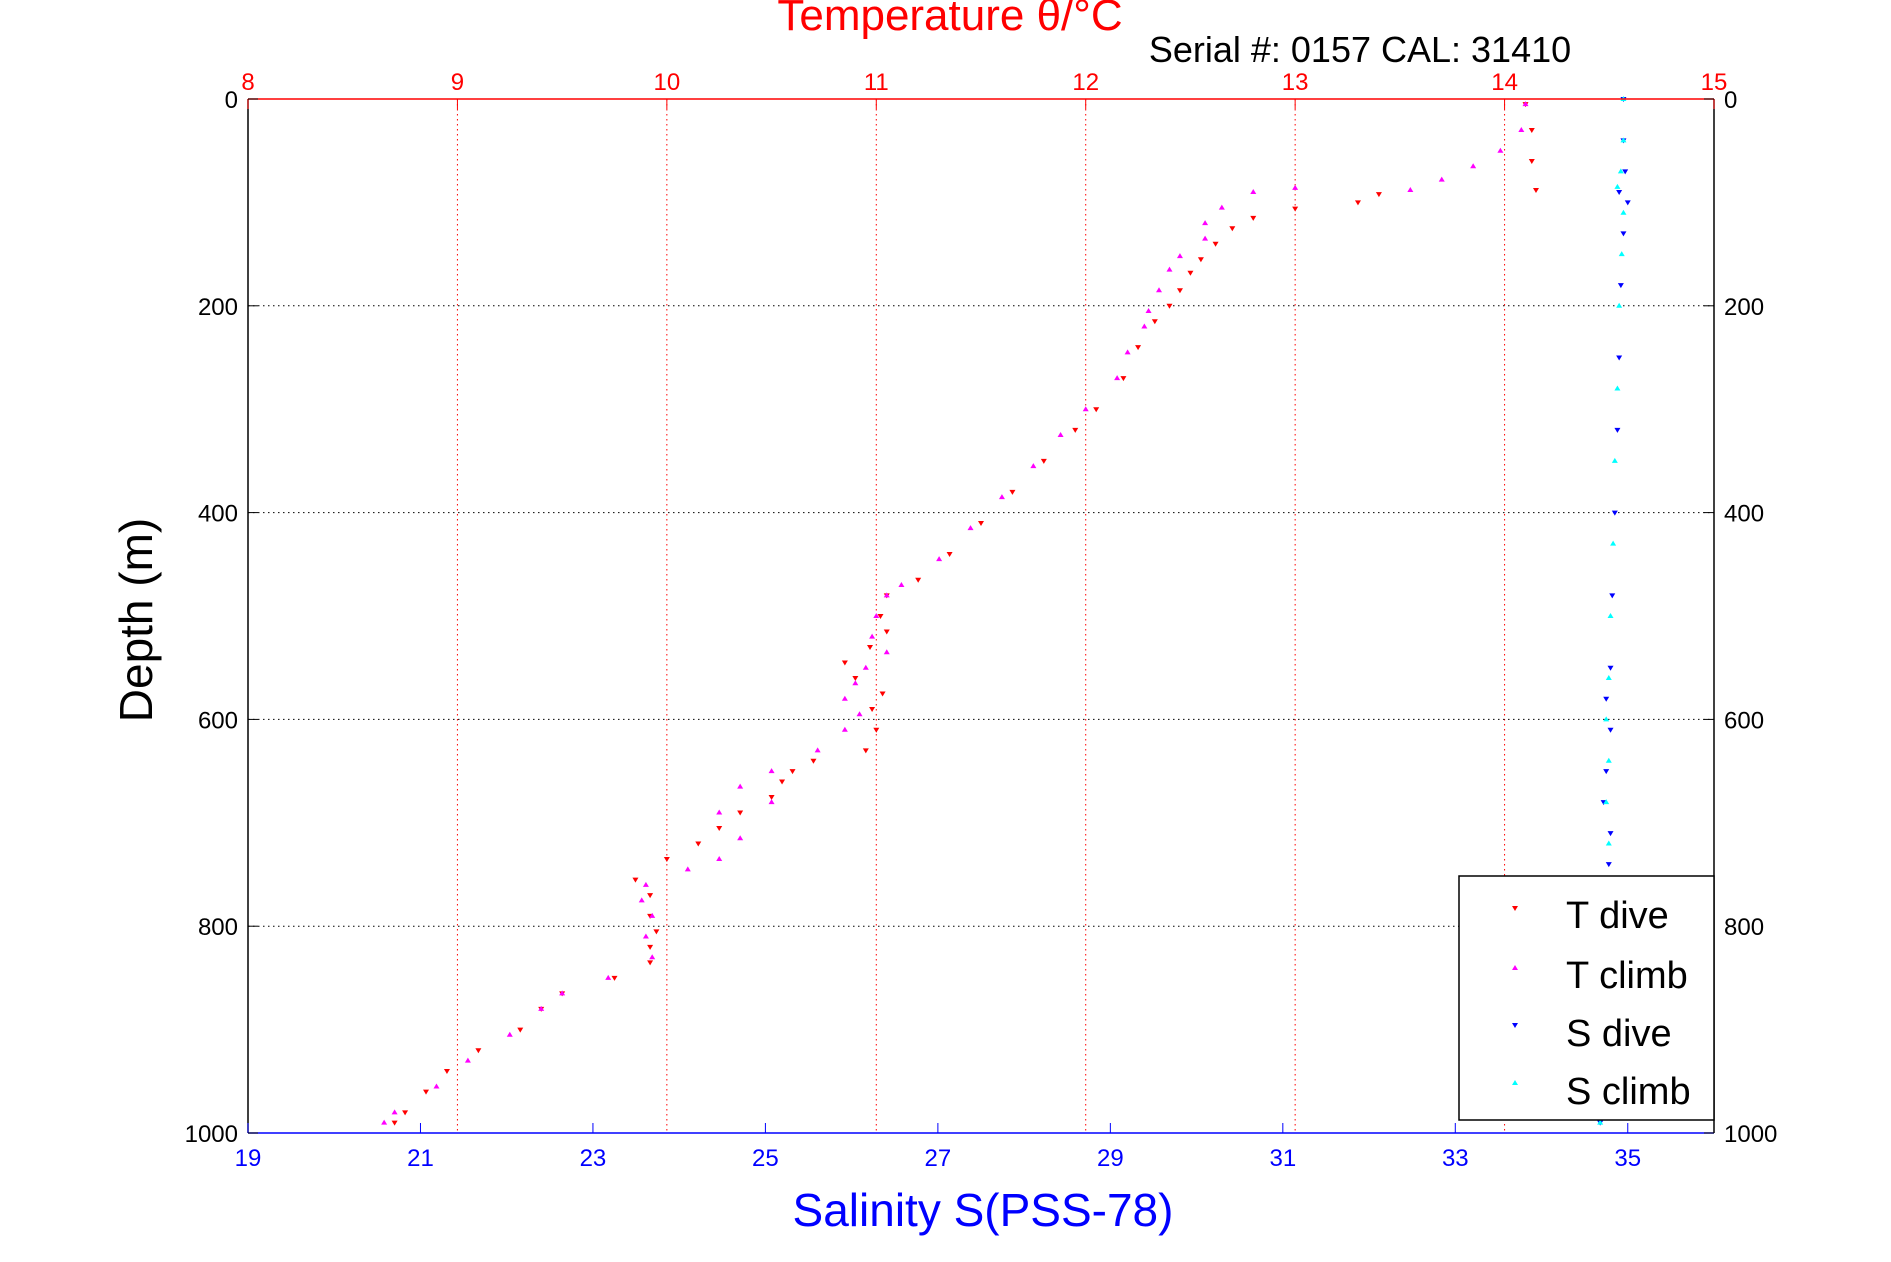 Image resolution: width=1891 pixels, height=1262 pixels. What do you see at coordinates (1504, 82) in the screenshot?
I see `temperature-tick-label: 14` at bounding box center [1504, 82].